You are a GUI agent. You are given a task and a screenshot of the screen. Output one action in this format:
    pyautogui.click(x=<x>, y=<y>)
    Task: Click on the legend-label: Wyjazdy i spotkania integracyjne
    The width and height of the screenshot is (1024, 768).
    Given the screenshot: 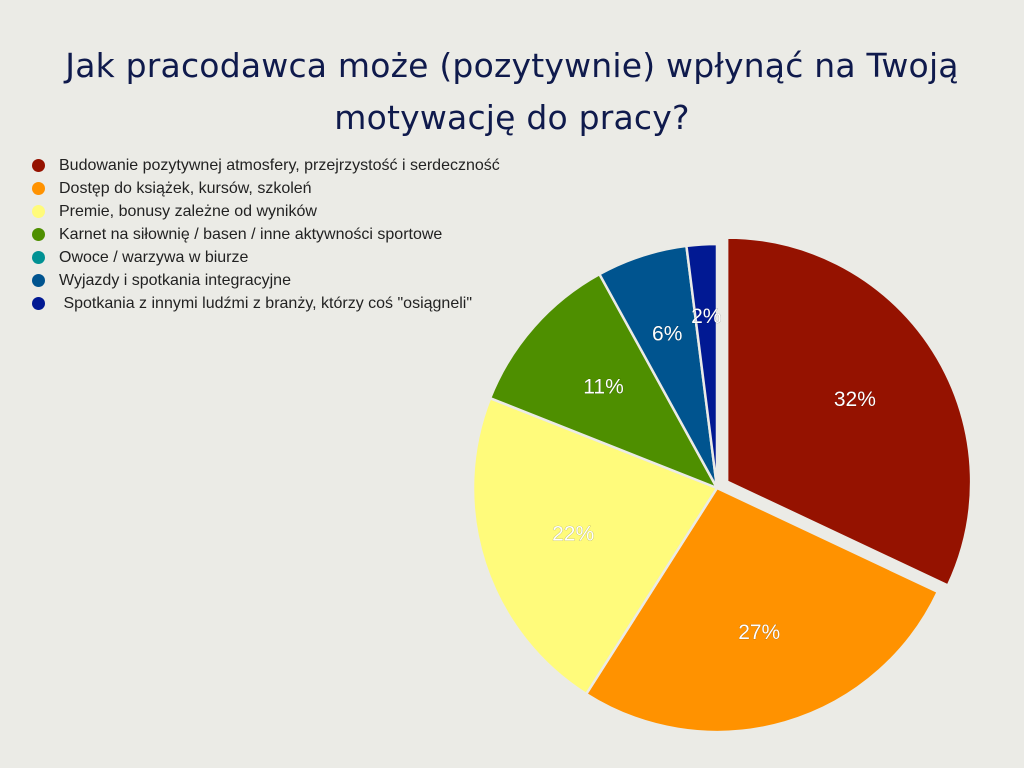 What is the action you would take?
    pyautogui.click(x=175, y=280)
    